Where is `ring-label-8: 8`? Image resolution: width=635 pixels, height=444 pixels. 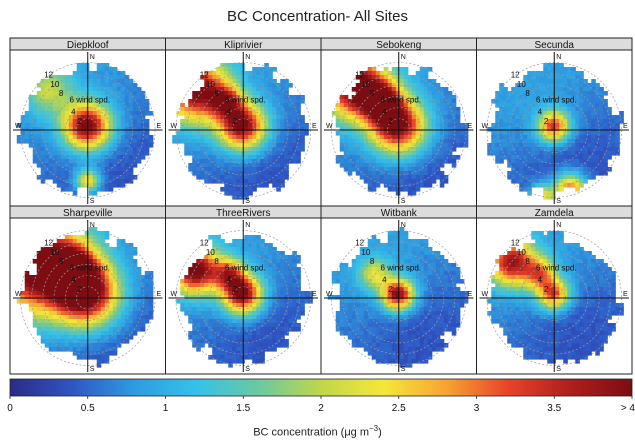
ring-label-8: 8 is located at coordinates (372, 93).